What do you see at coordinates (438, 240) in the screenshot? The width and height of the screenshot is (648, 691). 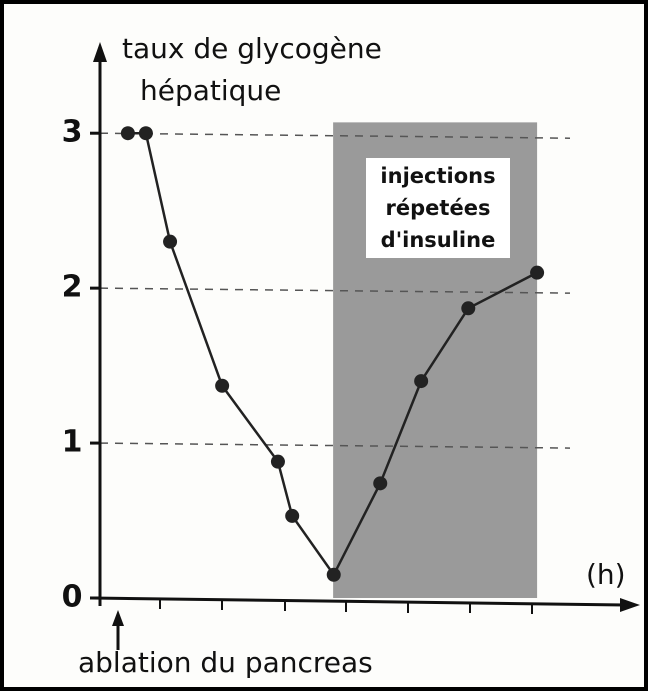 I see `annotation: d'insuline` at bounding box center [438, 240].